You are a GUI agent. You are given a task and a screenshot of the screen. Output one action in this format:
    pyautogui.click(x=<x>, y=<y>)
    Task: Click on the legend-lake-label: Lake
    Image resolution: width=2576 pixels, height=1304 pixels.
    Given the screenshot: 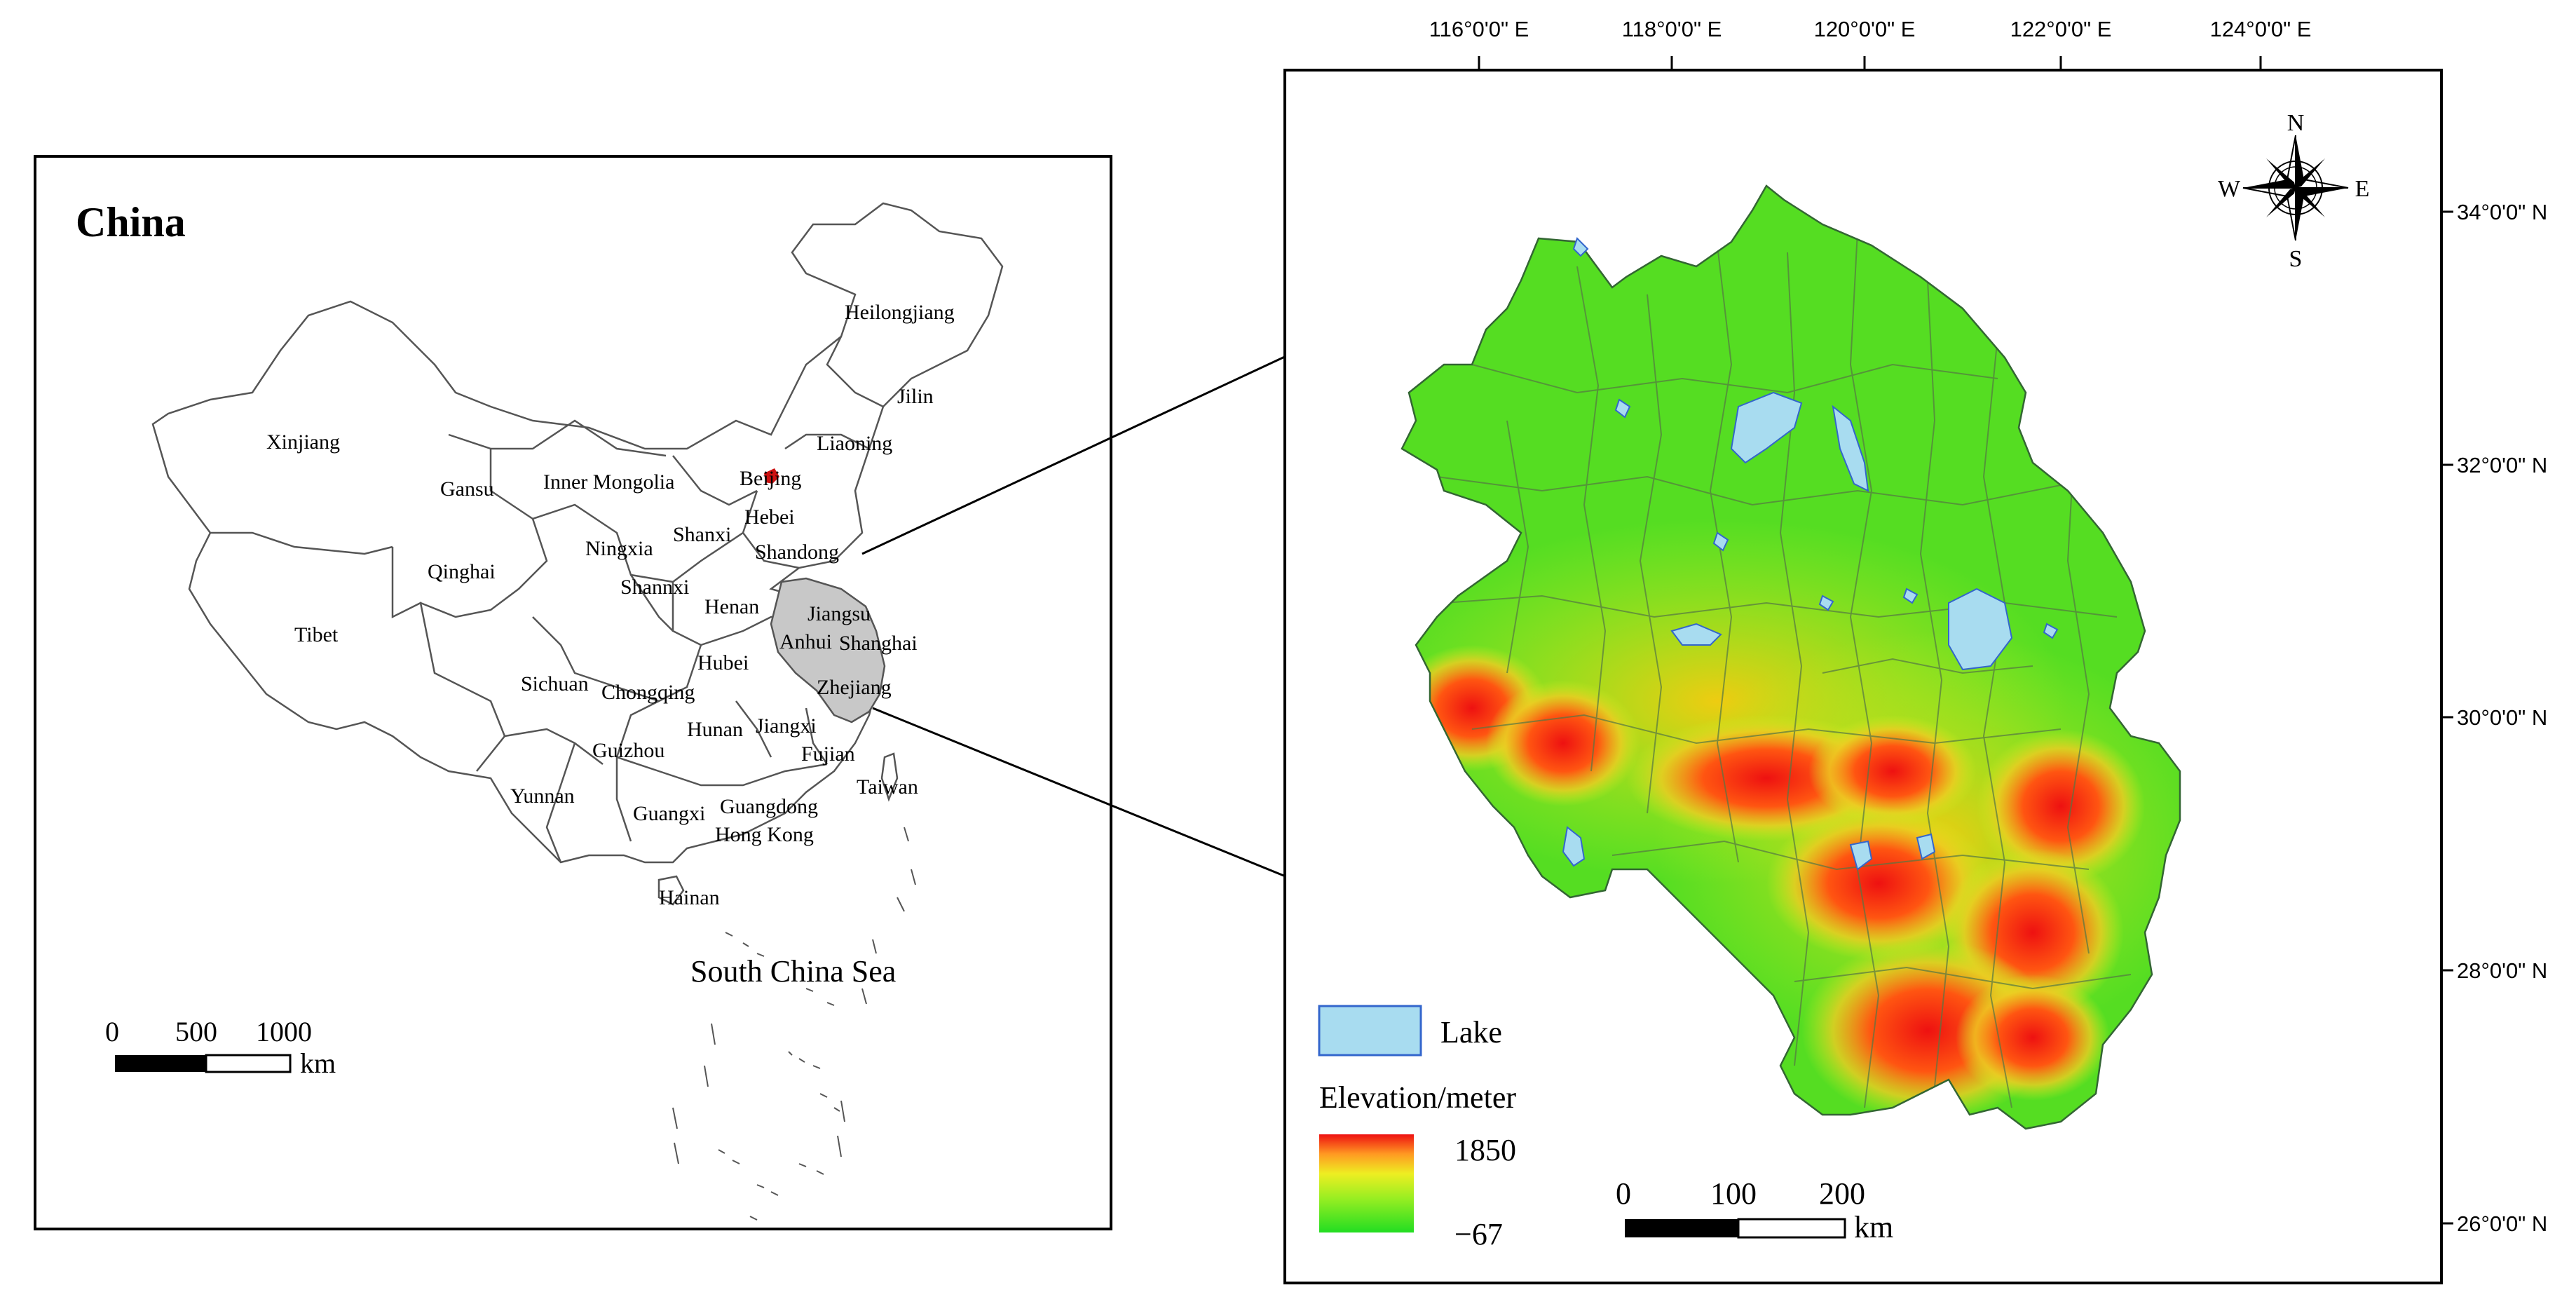 What is the action you would take?
    pyautogui.click(x=1471, y=1032)
    